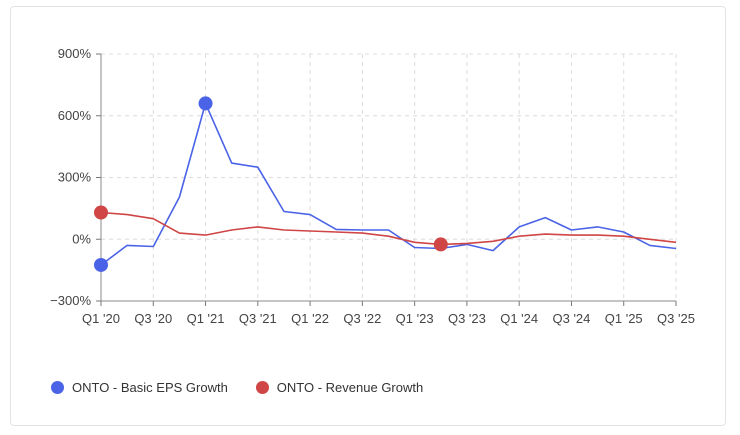 The height and width of the screenshot is (435, 740). What do you see at coordinates (57, 387) in the screenshot?
I see `legend-marker-eps` at bounding box center [57, 387].